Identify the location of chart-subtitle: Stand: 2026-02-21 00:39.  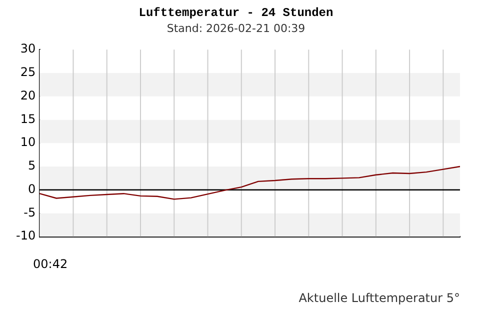
(236, 28).